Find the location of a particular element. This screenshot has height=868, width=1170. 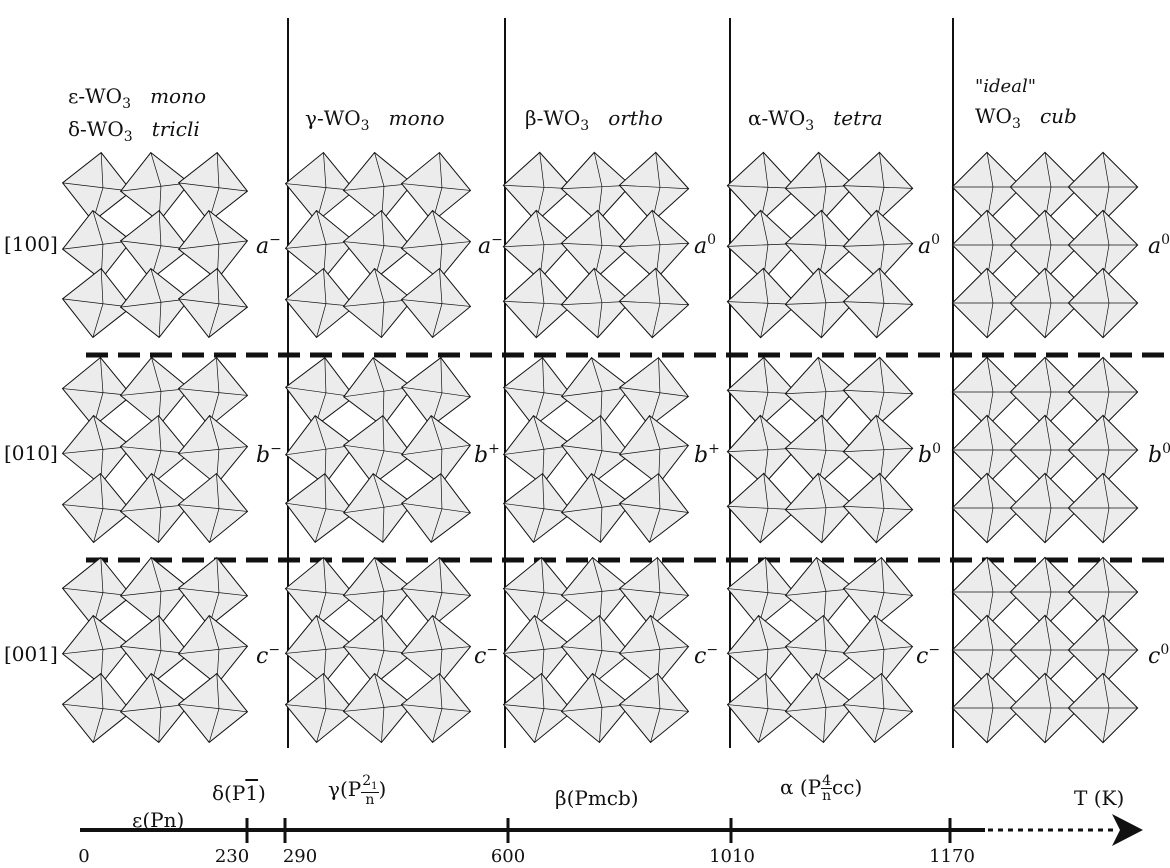

direction-label-010: [010] is located at coordinates (31, 453).